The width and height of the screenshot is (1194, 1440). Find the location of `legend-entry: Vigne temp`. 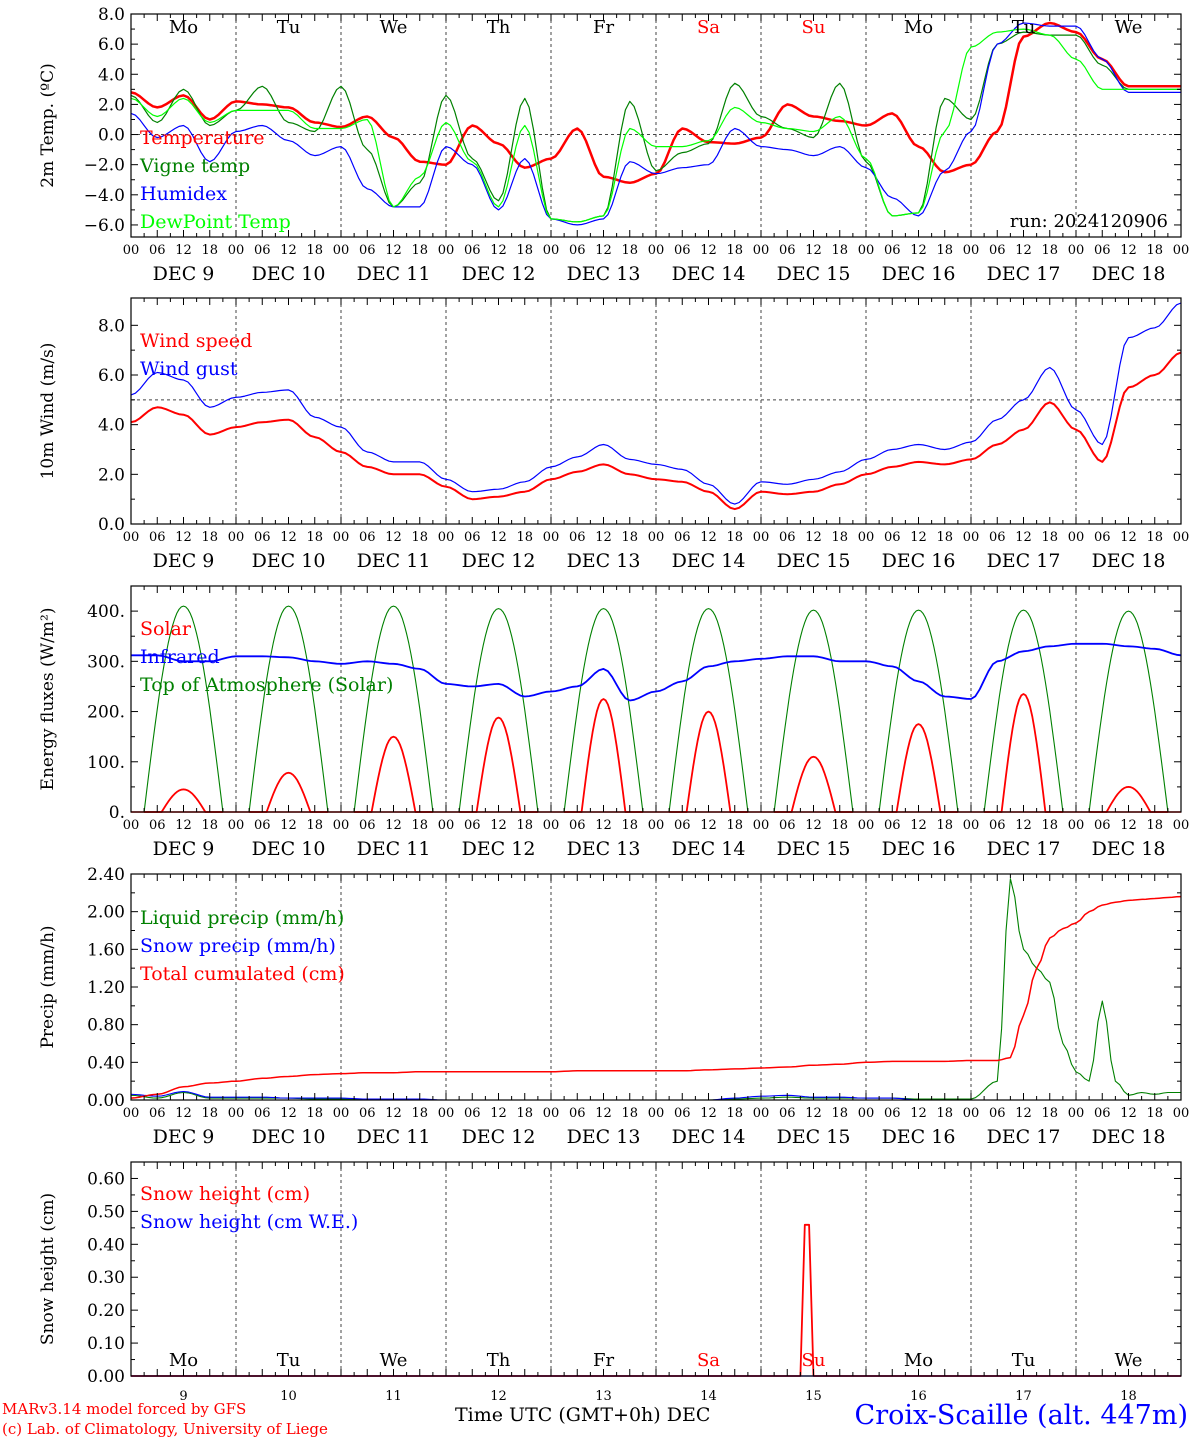

legend-entry: Vigne temp is located at coordinates (194, 166).